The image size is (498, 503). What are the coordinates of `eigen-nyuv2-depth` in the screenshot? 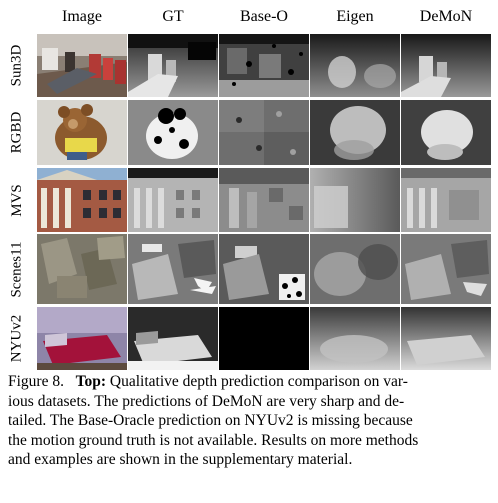 It's located at (355, 338).